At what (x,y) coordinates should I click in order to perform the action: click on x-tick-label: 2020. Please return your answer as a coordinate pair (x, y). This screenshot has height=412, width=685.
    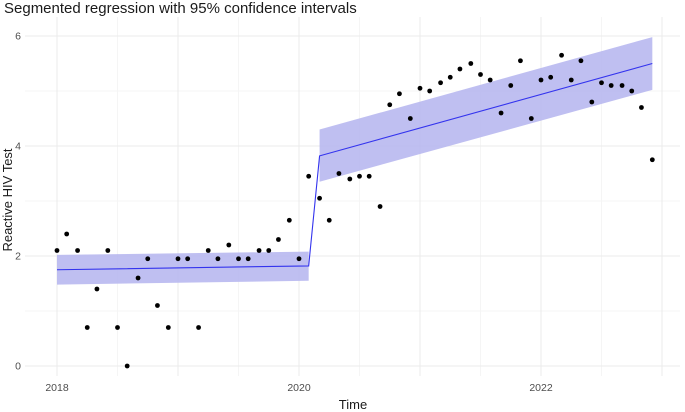
    Looking at the image, I should click on (299, 388).